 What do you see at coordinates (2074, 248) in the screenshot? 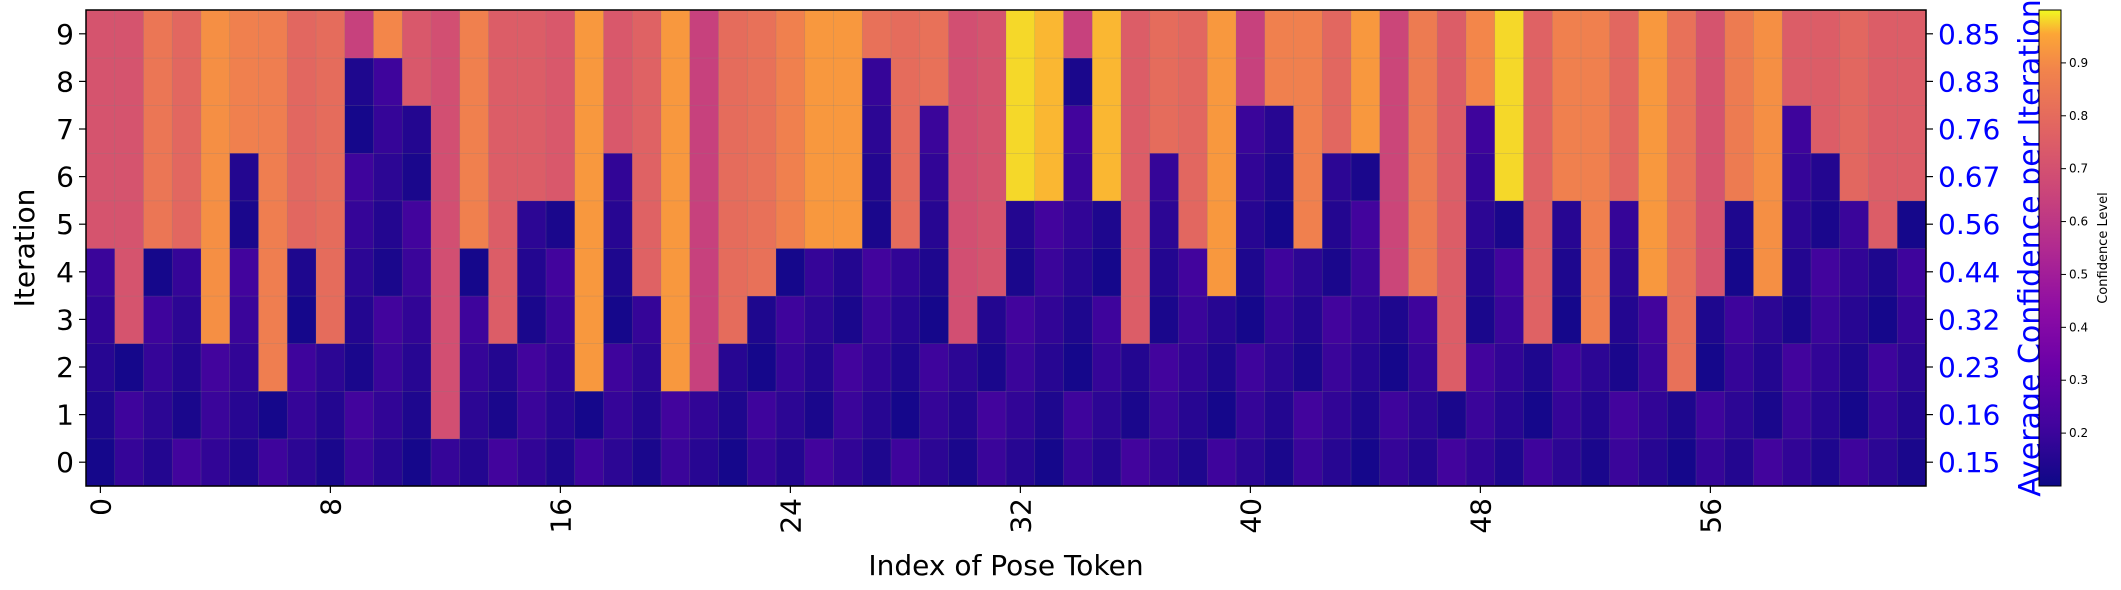
I see `colorbar-ticks: 0.2 0.3 0.4 0.5 0.6 0.7 0.8 0.9` at bounding box center [2074, 248].